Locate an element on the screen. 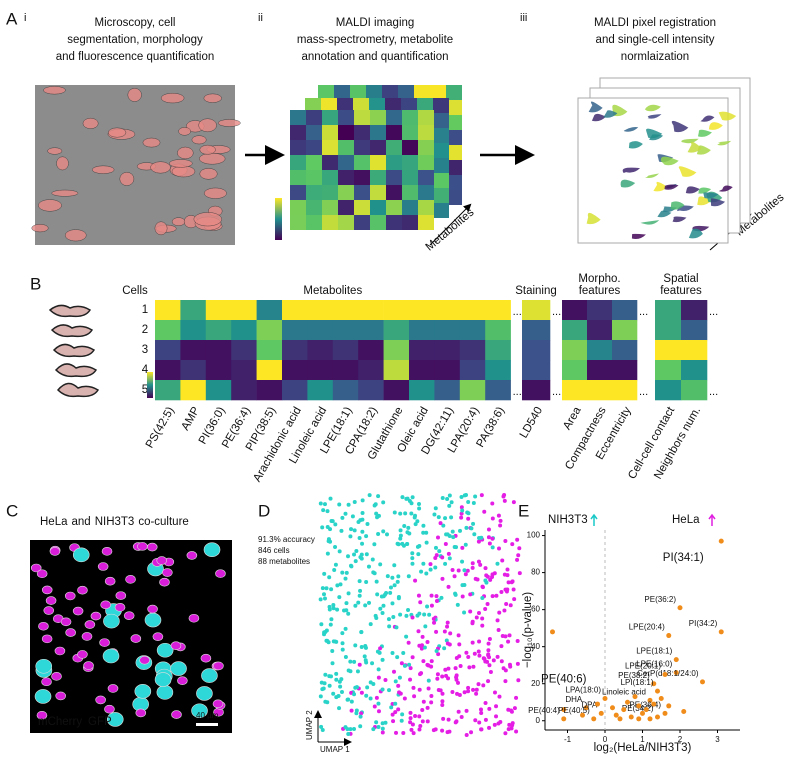 The width and height of the screenshot is (800, 758). point-label: PE(40:6) is located at coordinates (564, 680).